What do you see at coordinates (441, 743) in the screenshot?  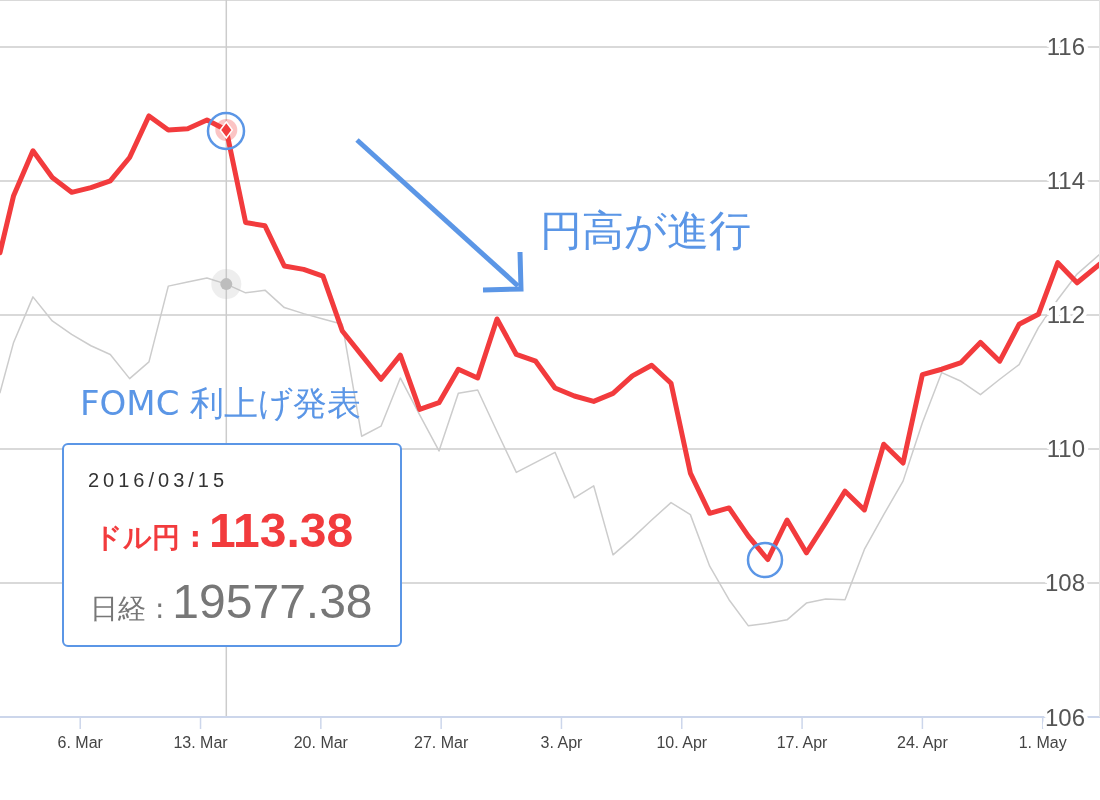 I see `x-tick-label: 27. Mar` at bounding box center [441, 743].